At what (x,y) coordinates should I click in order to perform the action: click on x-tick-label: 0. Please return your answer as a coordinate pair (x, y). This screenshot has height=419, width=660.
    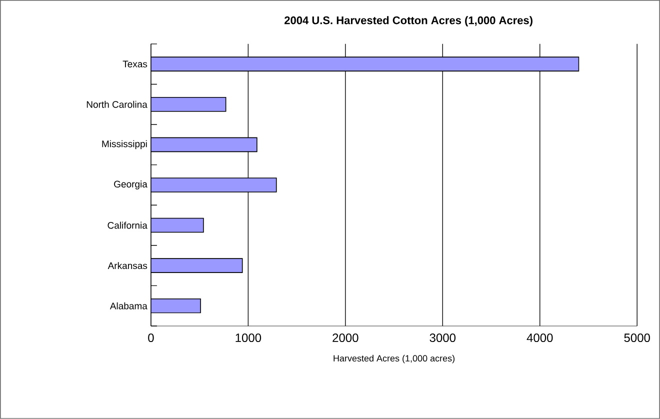
    Looking at the image, I should click on (151, 338).